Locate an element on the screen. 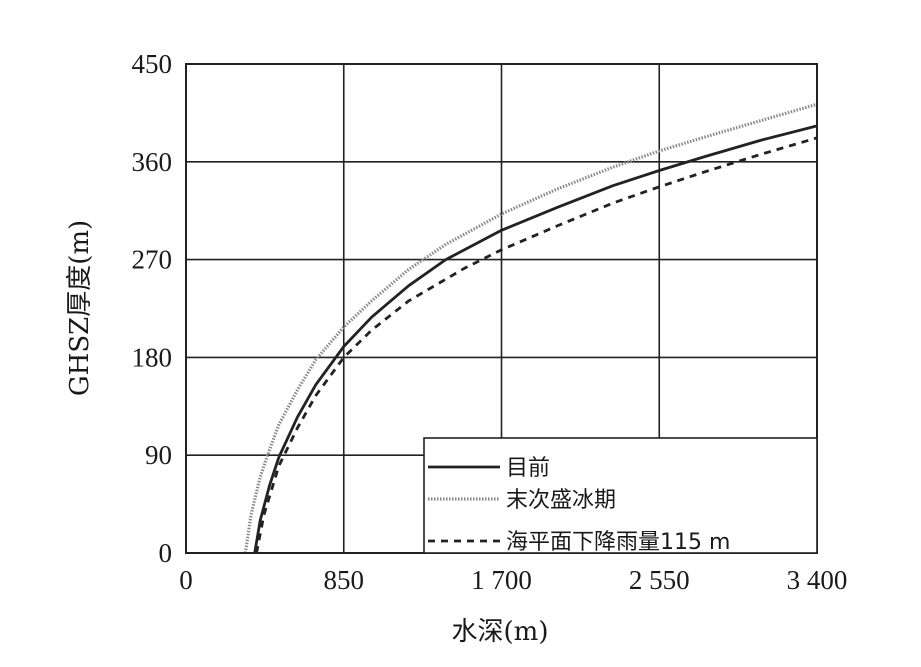 This screenshot has height=667, width=921. legend-label-3: 海平面下降雨量115 m is located at coordinates (618, 542).